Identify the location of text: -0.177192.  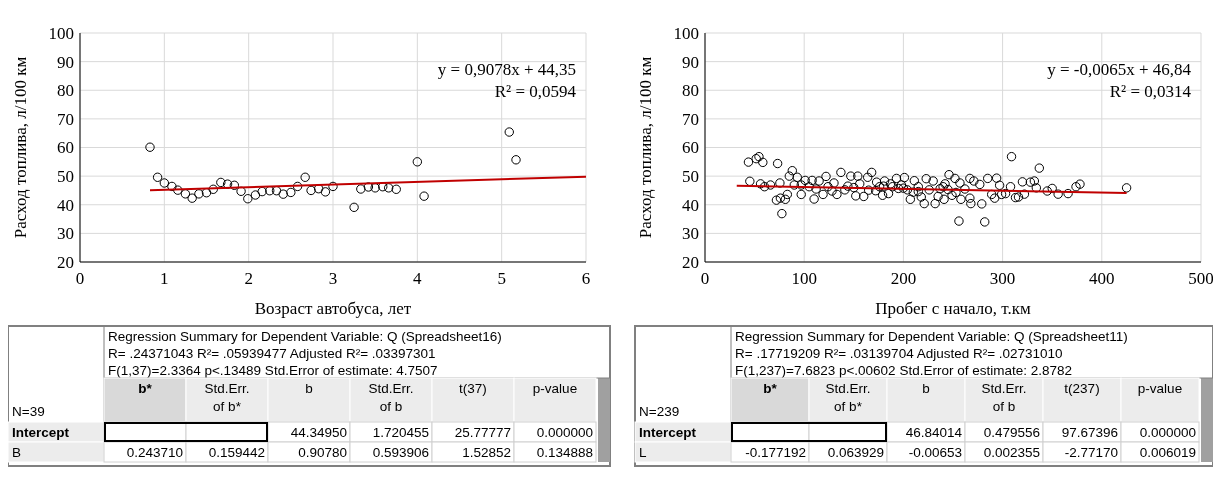
(775, 452).